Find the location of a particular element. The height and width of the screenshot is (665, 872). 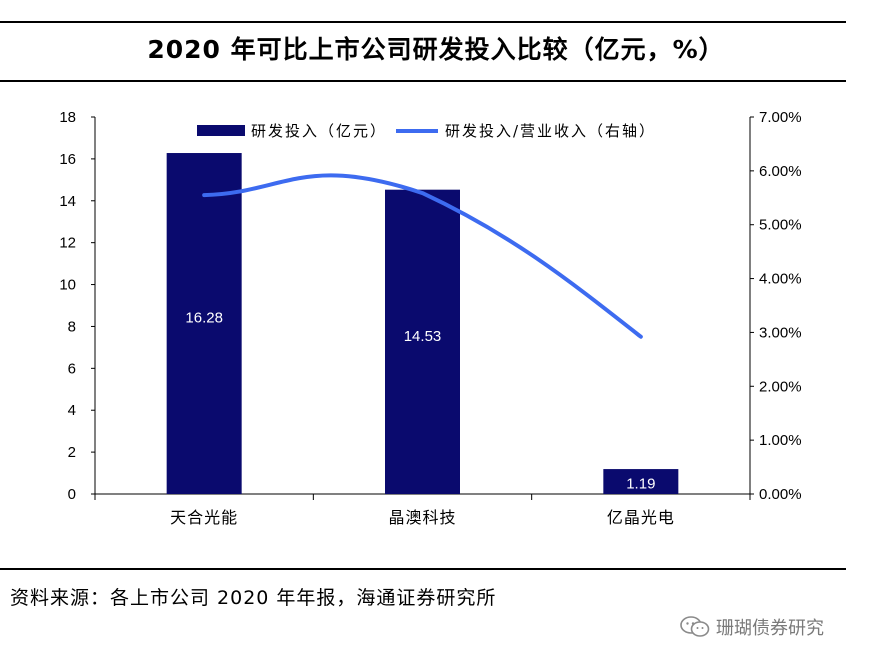

right-tick-label: 2.00% is located at coordinates (780, 386).